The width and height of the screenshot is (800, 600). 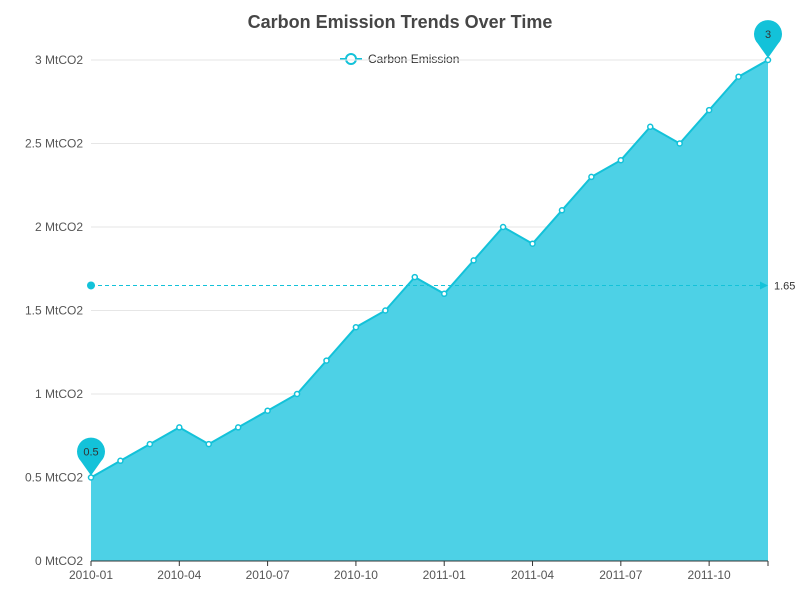 I want to click on mark-line-arrow, so click(x=764, y=285).